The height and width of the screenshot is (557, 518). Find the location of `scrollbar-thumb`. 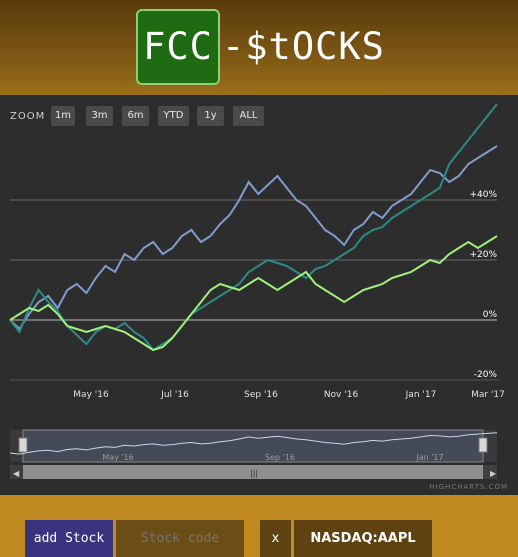

scrollbar-thumb is located at coordinates (253, 472).